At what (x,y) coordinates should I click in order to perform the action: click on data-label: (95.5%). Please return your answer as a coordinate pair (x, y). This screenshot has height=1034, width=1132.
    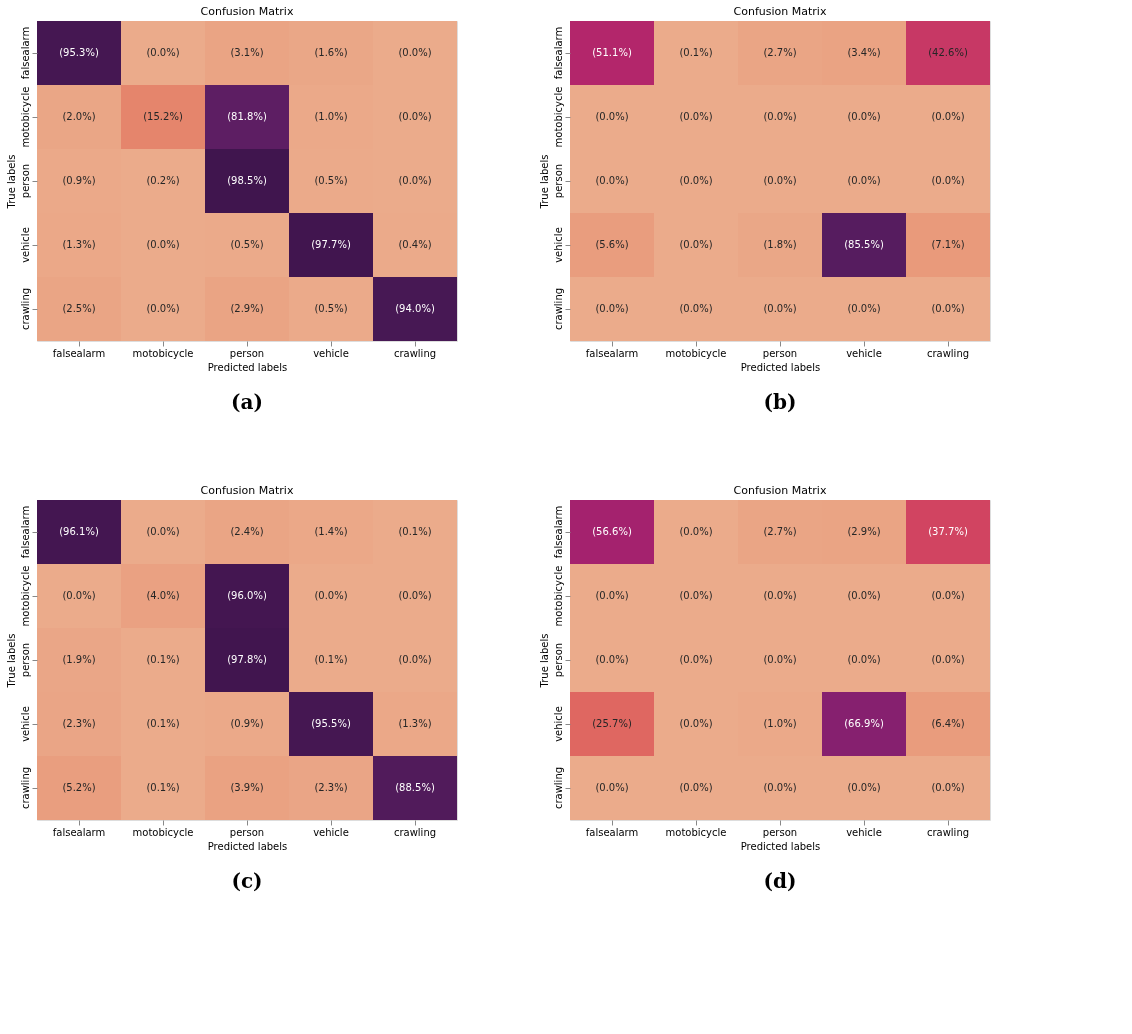
    Looking at the image, I should click on (331, 723).